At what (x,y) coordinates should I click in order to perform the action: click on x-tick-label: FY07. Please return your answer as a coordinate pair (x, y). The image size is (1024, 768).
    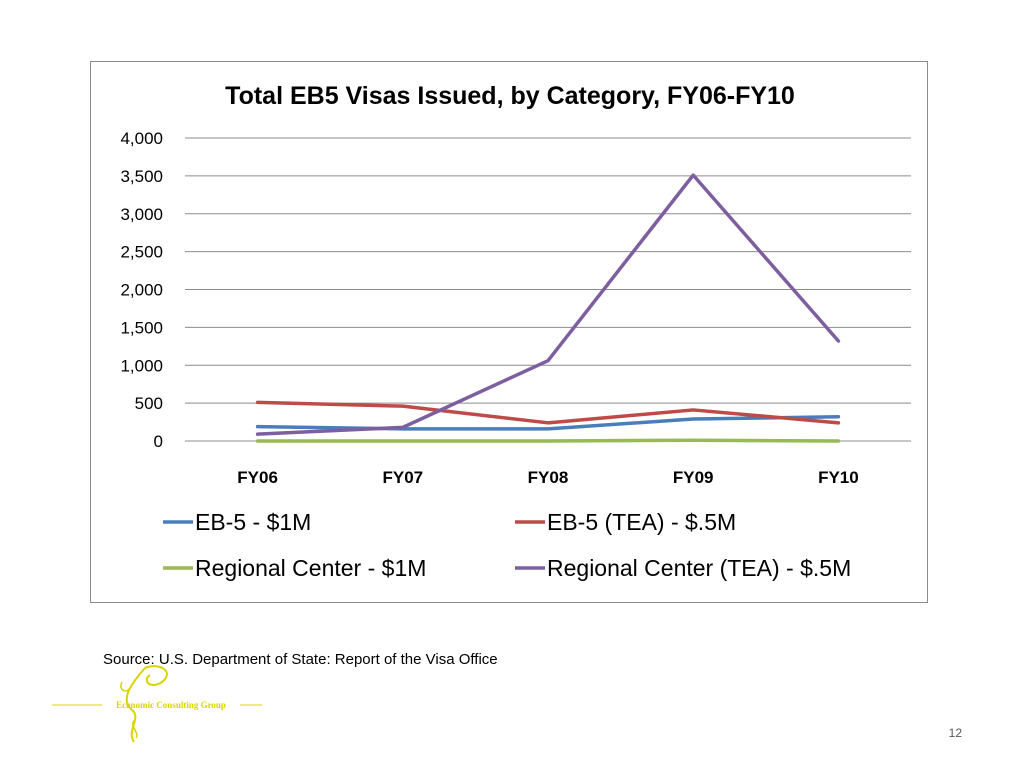
    Looking at the image, I should click on (402, 477).